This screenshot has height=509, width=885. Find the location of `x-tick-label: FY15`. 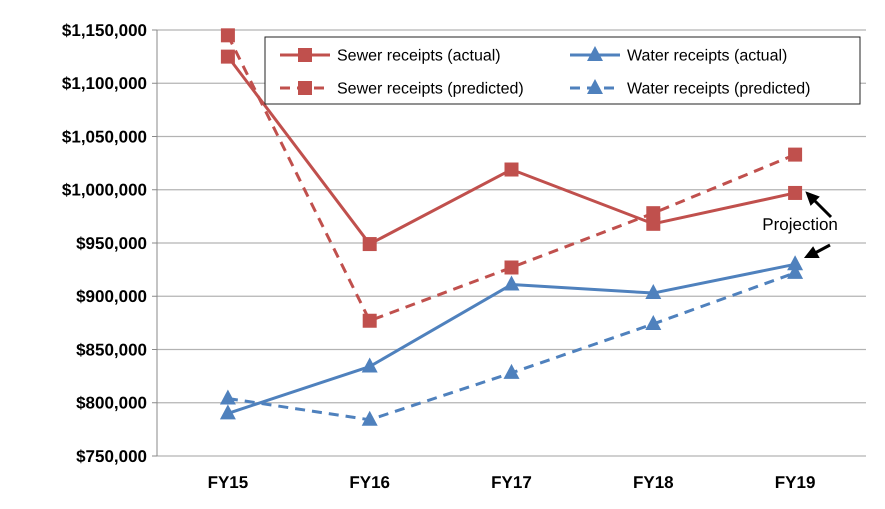

x-tick-label: FY15 is located at coordinates (228, 482).